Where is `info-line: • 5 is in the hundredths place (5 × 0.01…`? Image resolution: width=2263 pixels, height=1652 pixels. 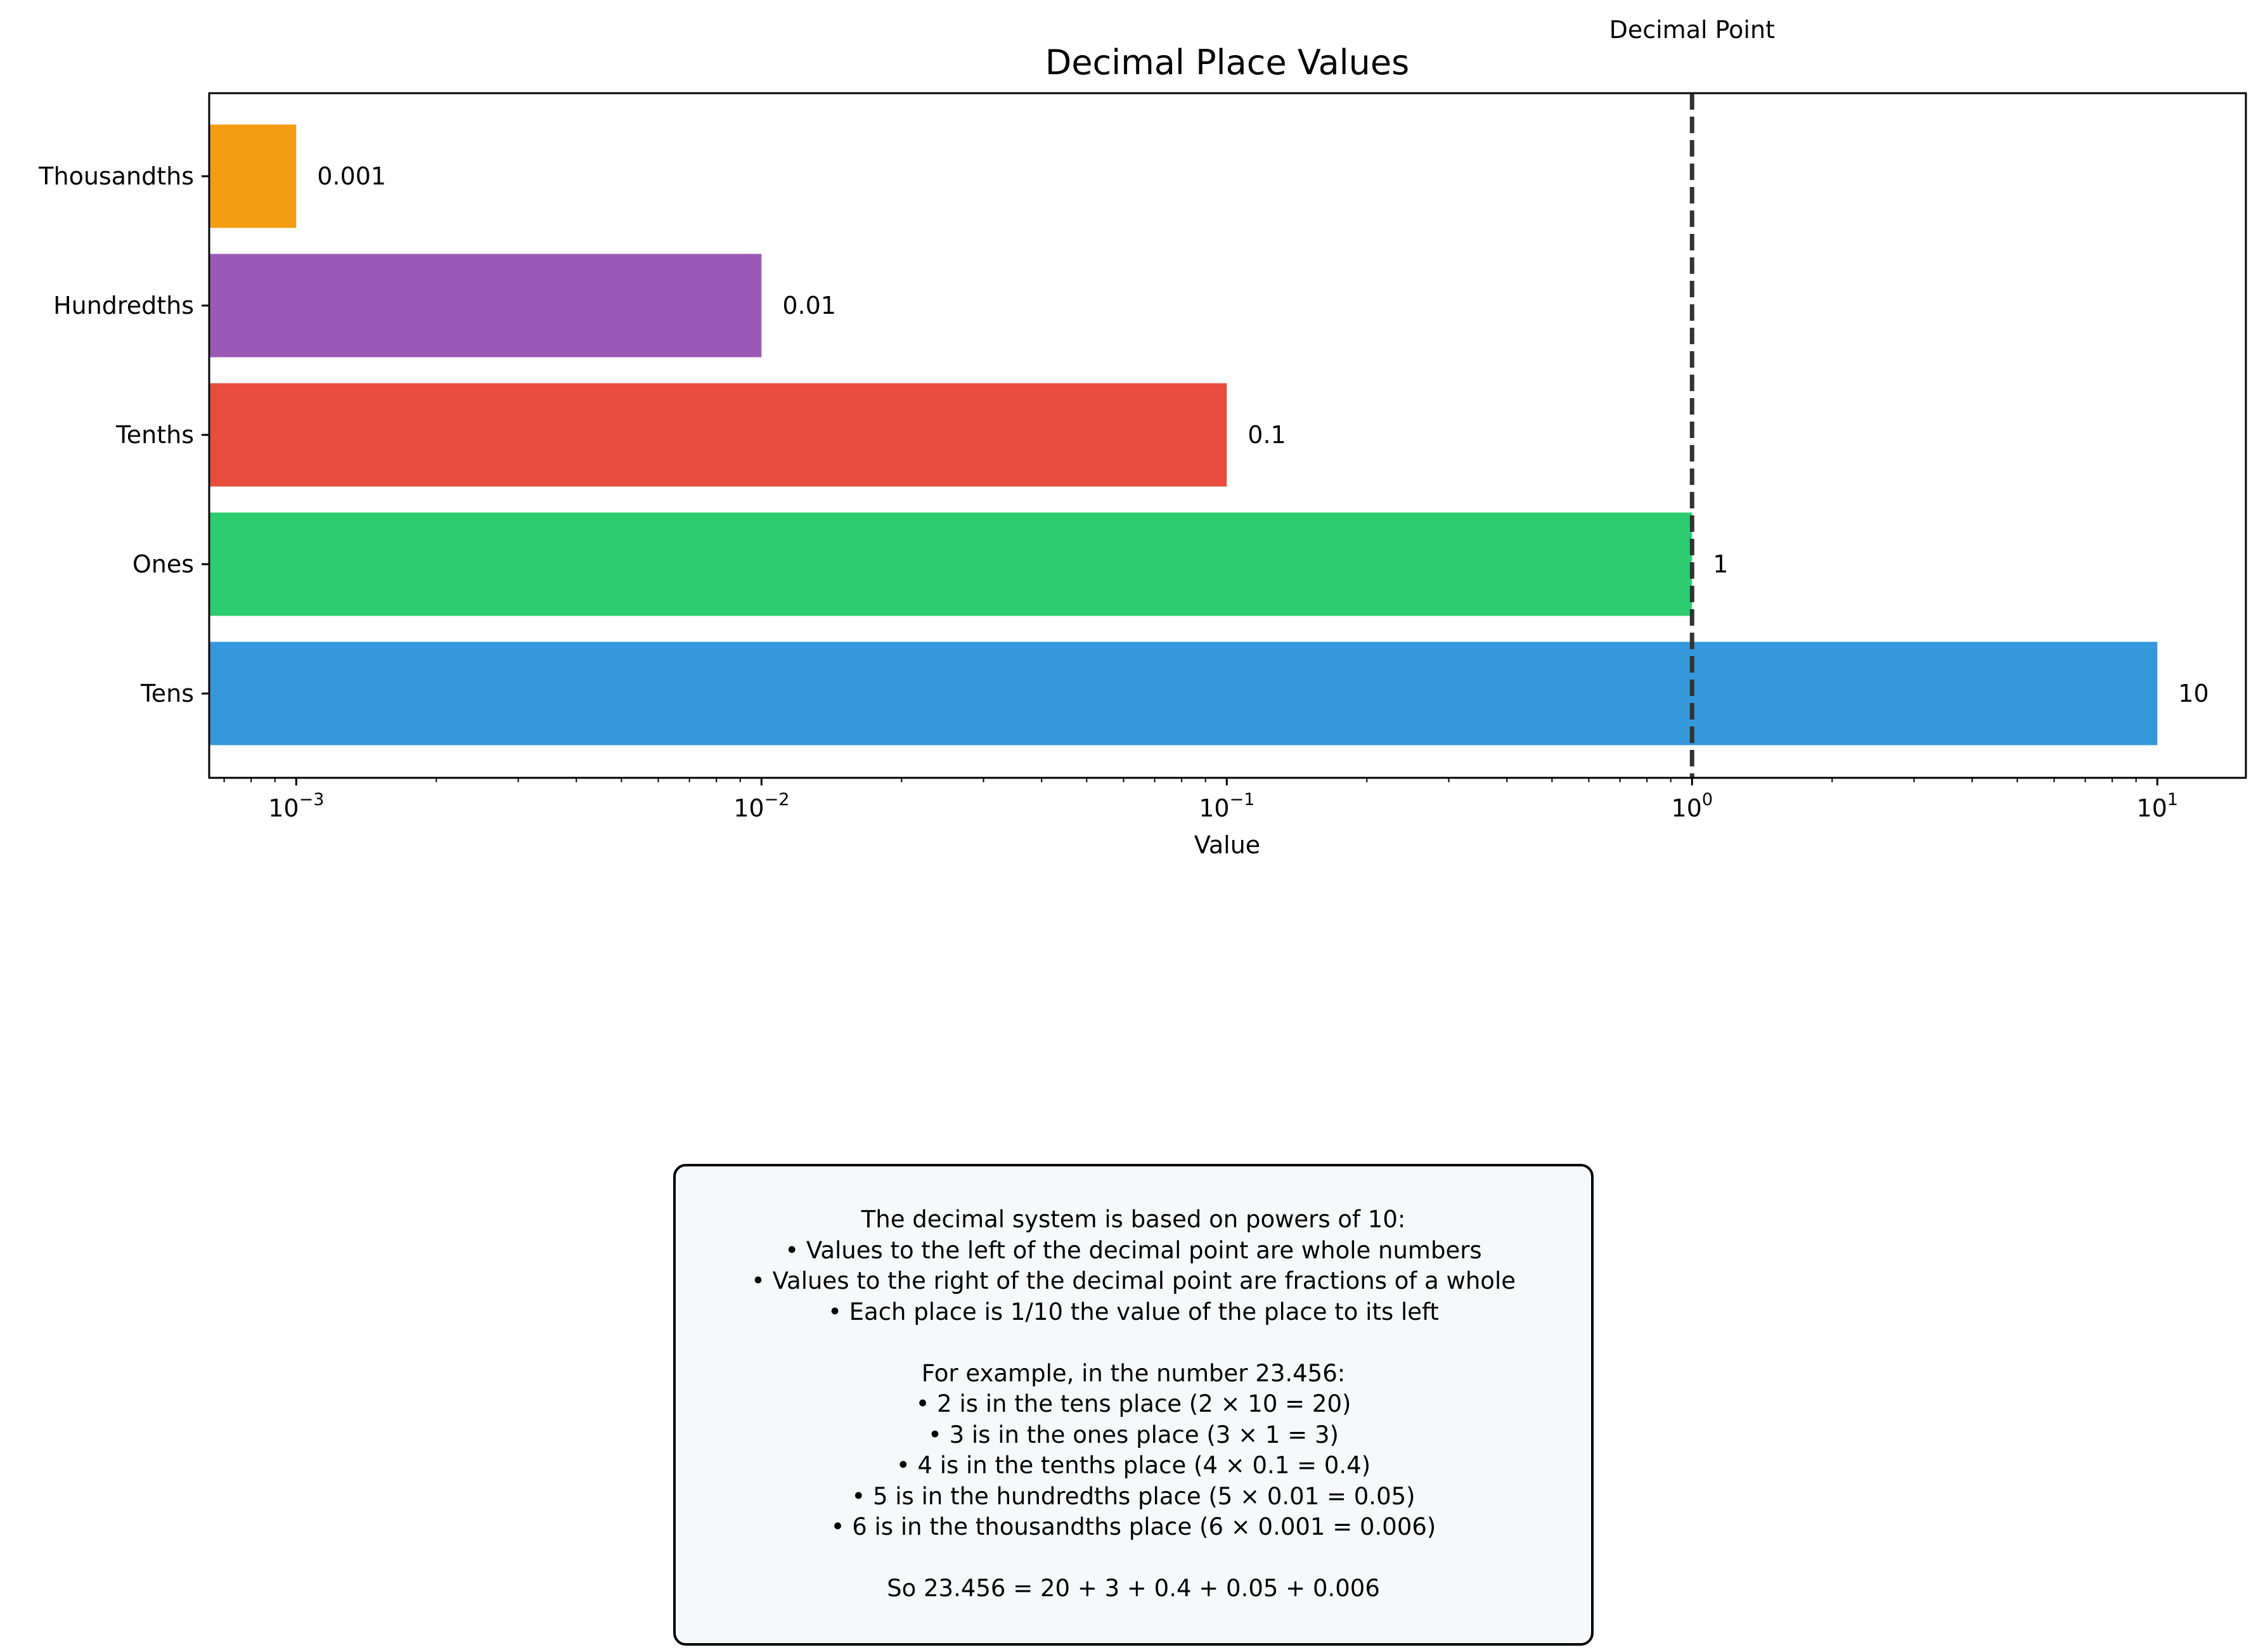 info-line: • 5 is in the hundredths place (5 × 0.01… is located at coordinates (1133, 1496).